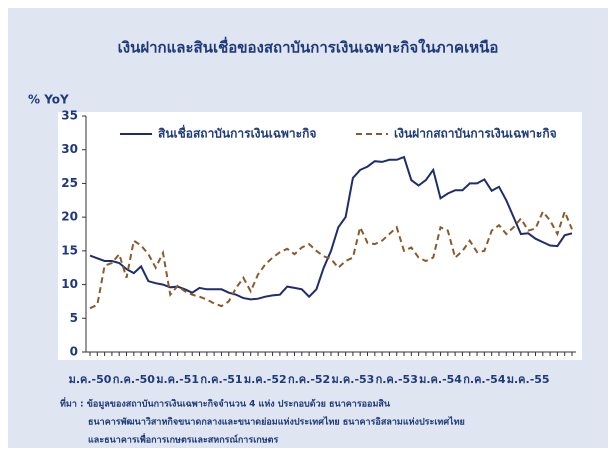 This screenshot has width=616, height=456. What do you see at coordinates (352, 379) in the screenshot?
I see `x-tick-label: ม.ค.-53` at bounding box center [352, 379].